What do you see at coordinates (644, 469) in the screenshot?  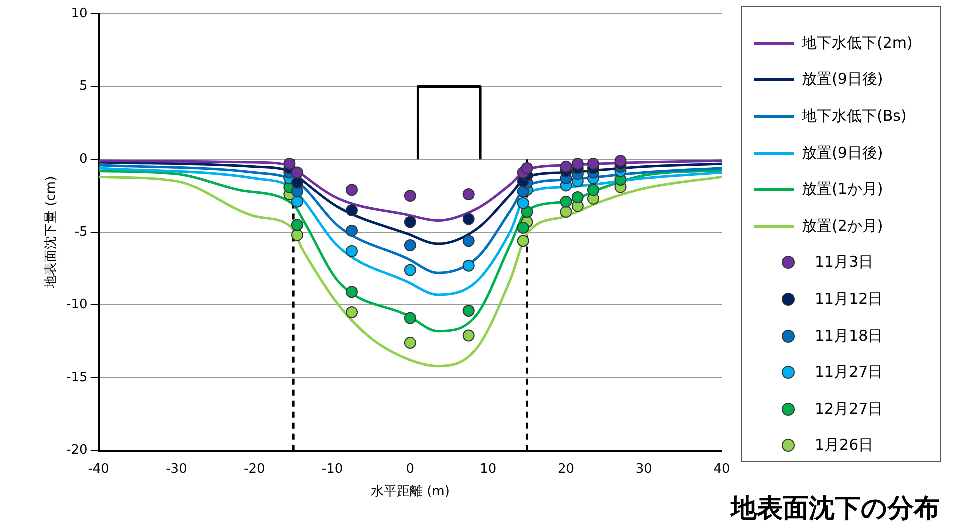 I see `x-tick-label: 30` at bounding box center [644, 469].